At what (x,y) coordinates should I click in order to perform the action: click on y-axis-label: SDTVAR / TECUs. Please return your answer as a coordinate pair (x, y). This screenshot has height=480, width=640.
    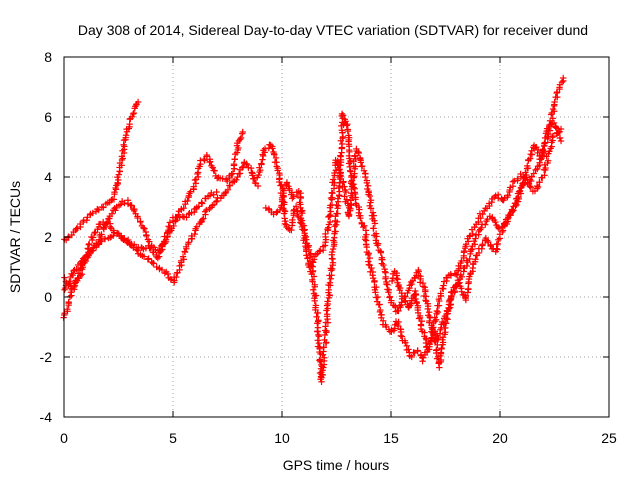
    Looking at the image, I should click on (15, 237).